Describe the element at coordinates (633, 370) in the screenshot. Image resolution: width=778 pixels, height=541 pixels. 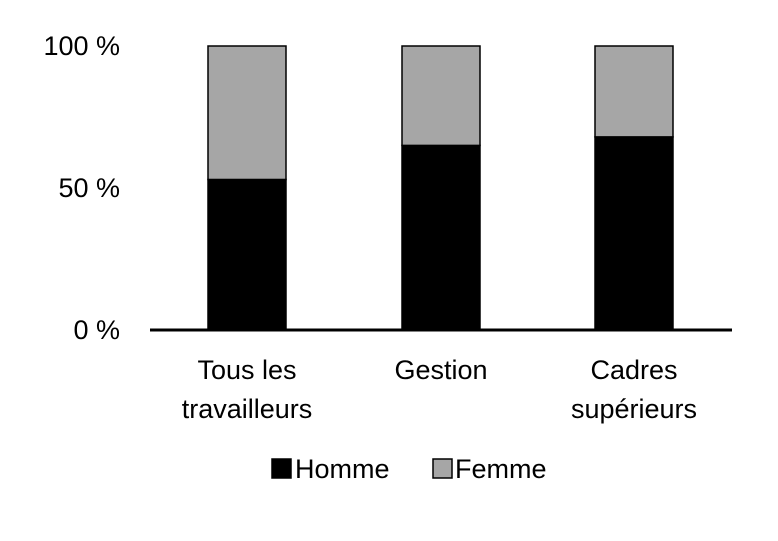
I see `x-category-label-line: Cadres` at that location.